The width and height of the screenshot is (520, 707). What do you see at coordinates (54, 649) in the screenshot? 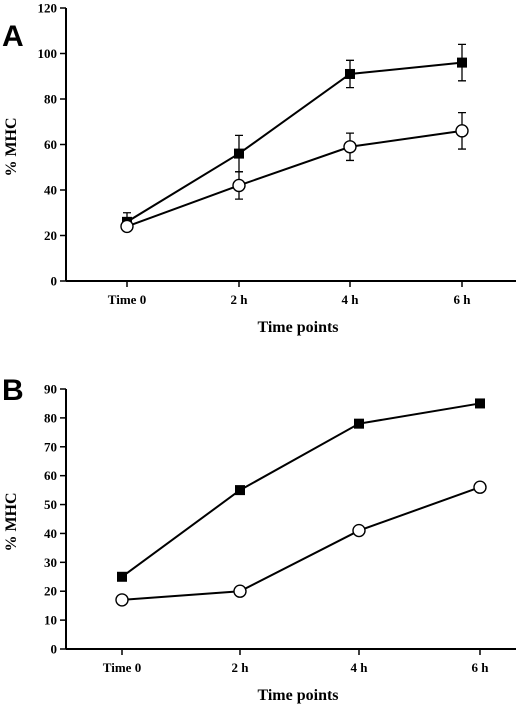
I see `panel-b-y-tick-label: 0` at bounding box center [54, 649].